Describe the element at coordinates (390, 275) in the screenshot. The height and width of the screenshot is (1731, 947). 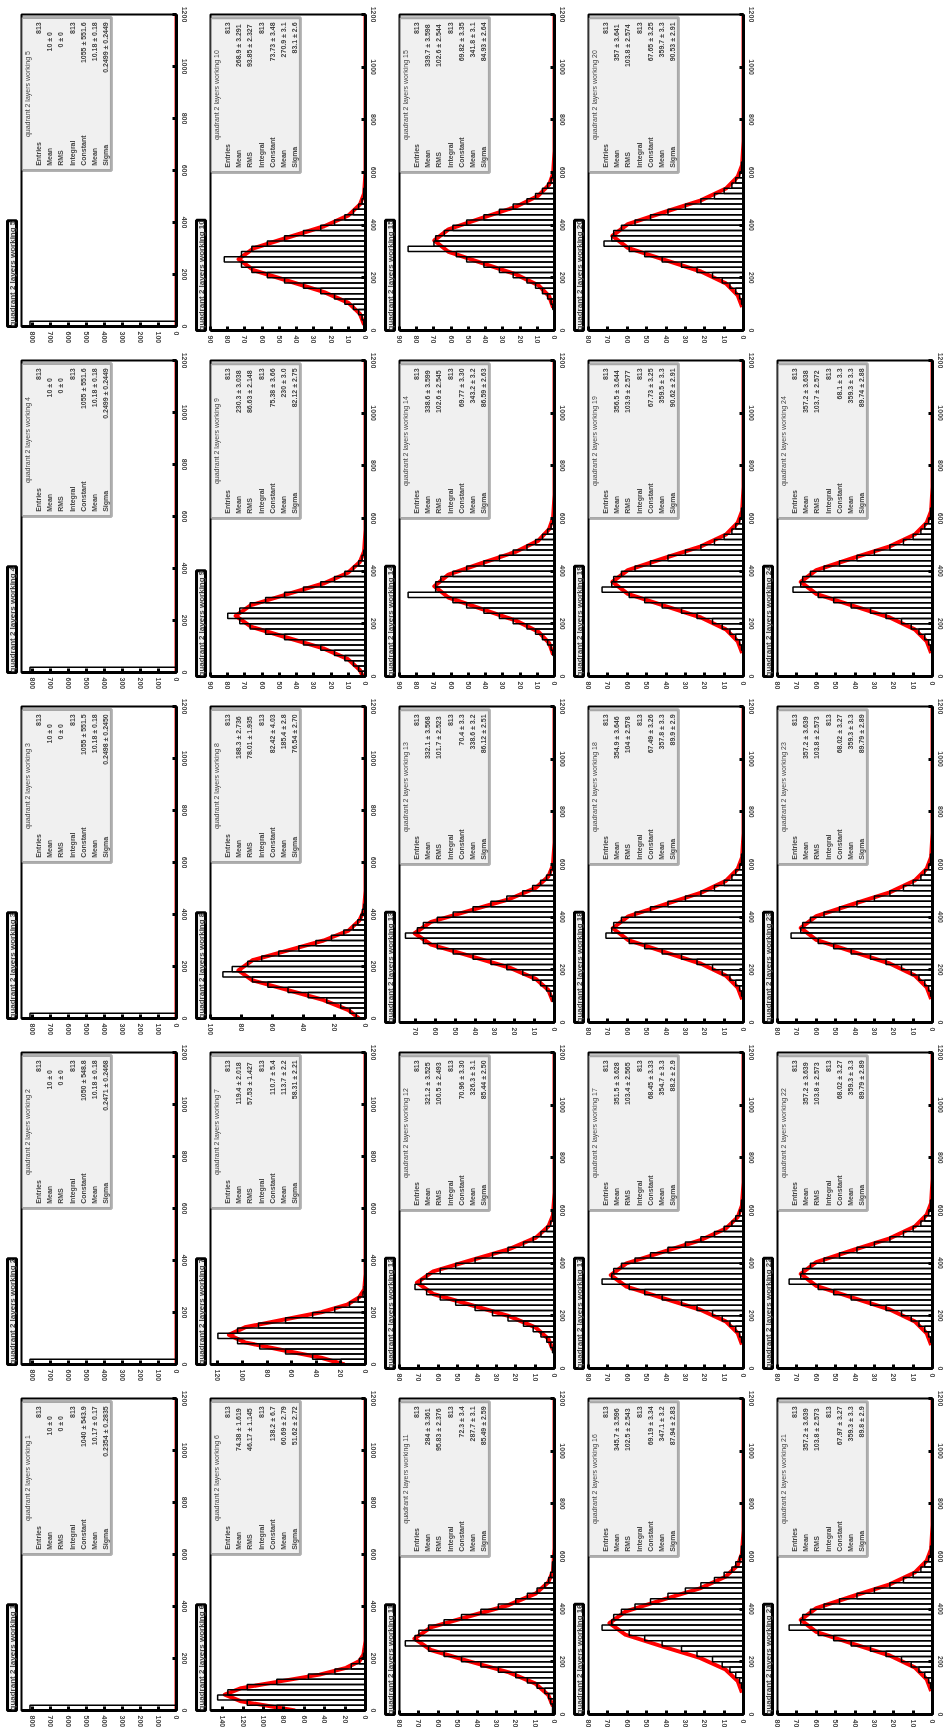
I see `chart-title: quadrant 2 layers working 15` at that location.